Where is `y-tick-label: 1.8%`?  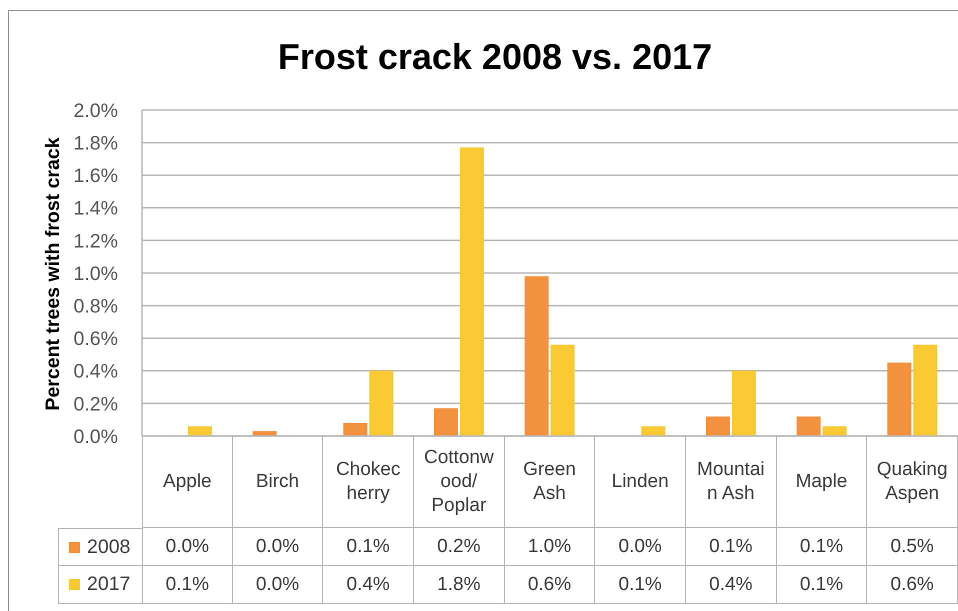 y-tick-label: 1.8% is located at coordinates (96, 143).